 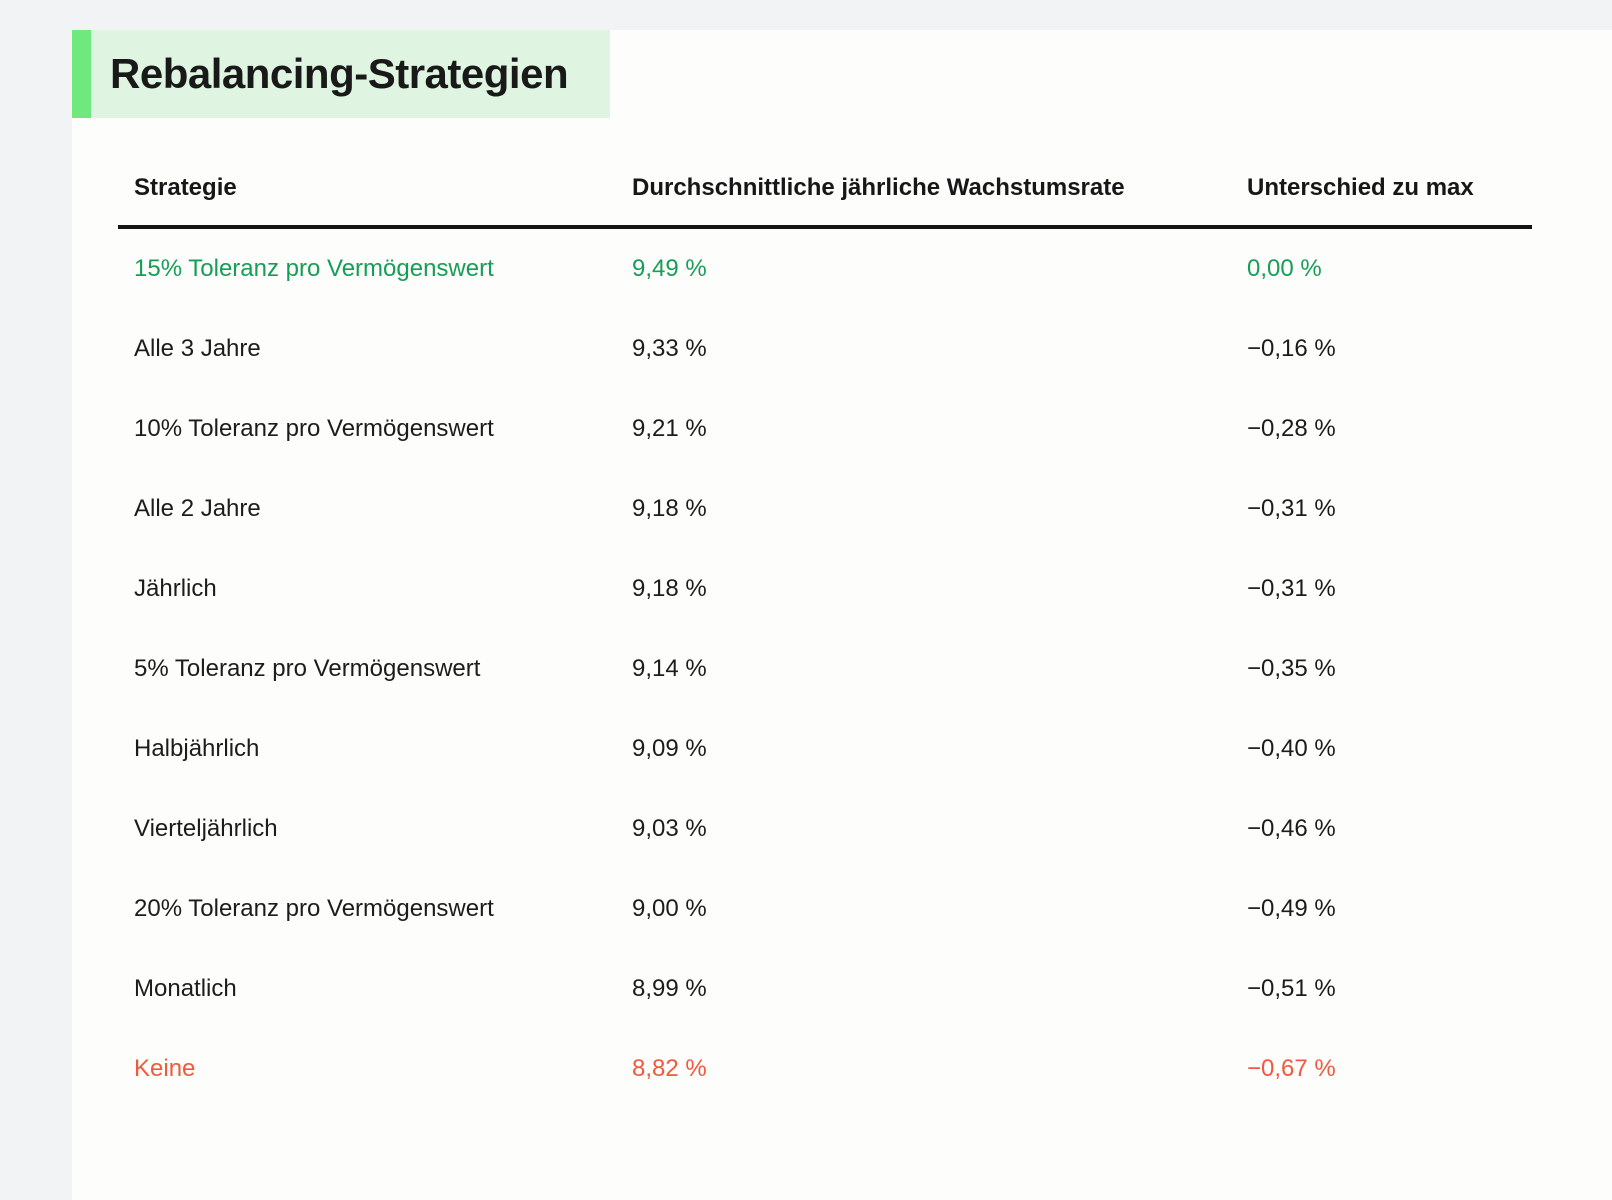 I want to click on diff-cell: −0,51 %, so click(x=1291, y=988).